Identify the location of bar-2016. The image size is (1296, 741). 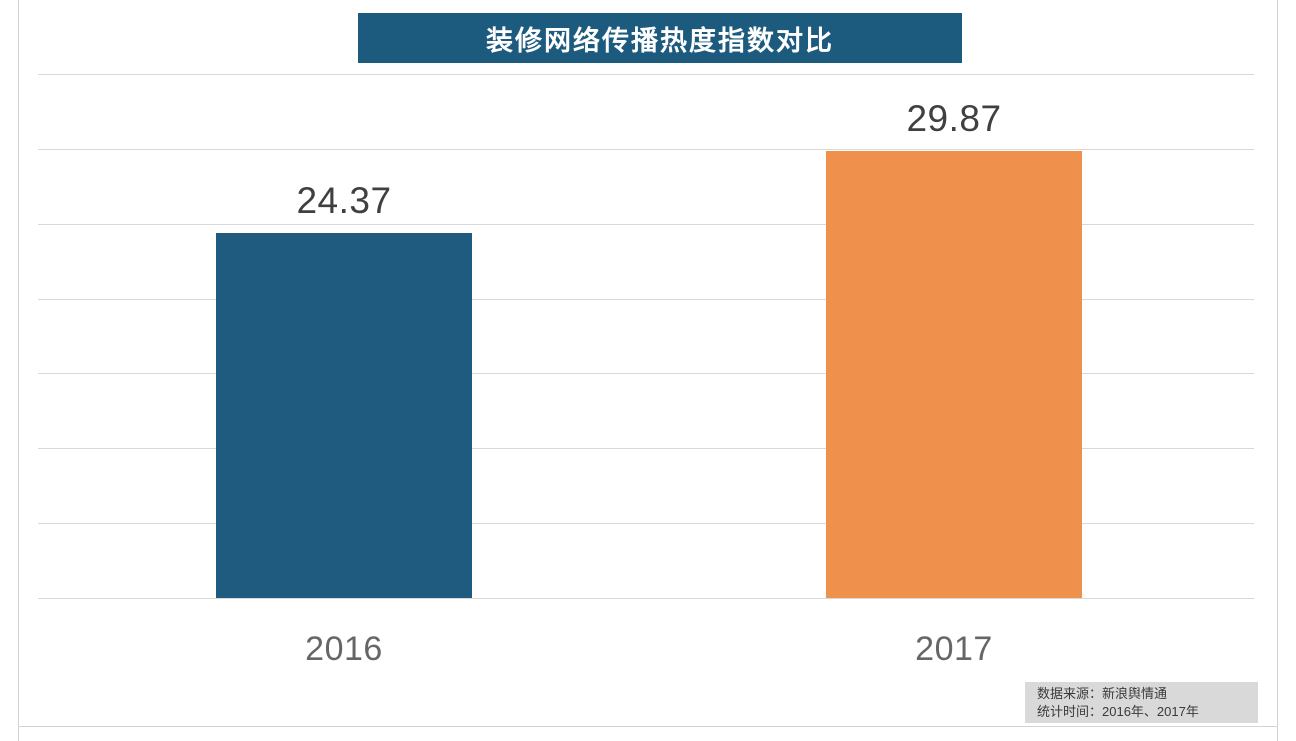
(344, 415).